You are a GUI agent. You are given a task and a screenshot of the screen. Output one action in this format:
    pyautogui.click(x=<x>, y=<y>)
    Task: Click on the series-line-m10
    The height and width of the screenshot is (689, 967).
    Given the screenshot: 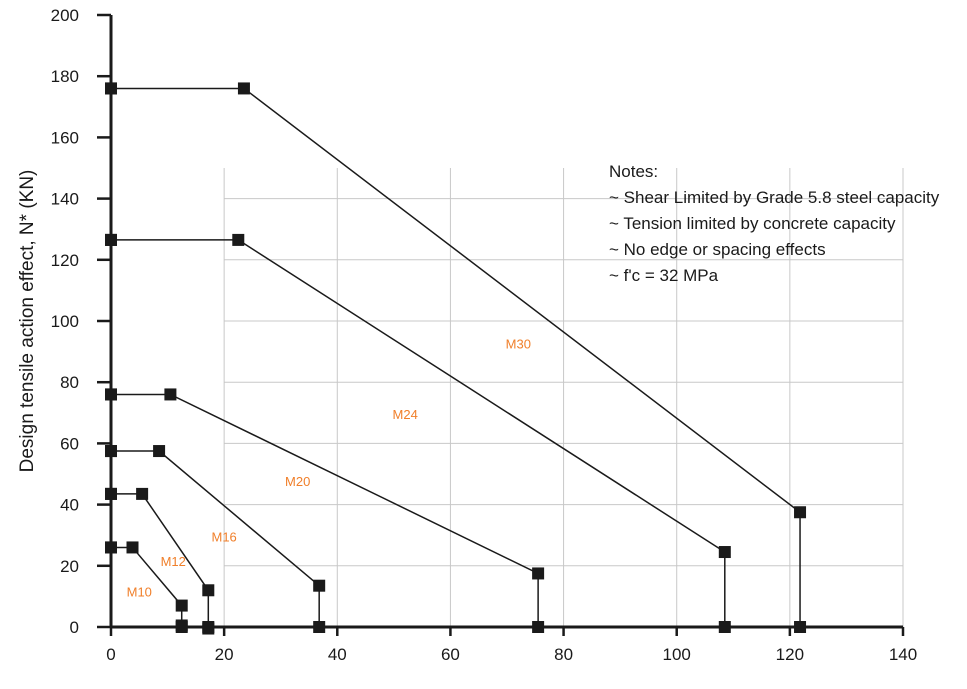 What is the action you would take?
    pyautogui.click(x=147, y=586)
    